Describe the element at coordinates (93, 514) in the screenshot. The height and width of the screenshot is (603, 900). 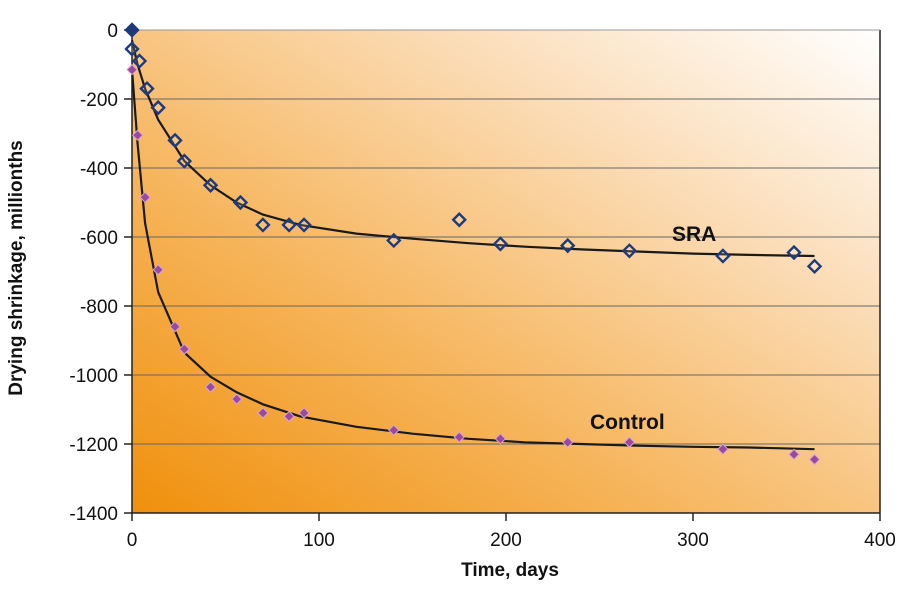
I see `y-tick-label: -1400` at that location.